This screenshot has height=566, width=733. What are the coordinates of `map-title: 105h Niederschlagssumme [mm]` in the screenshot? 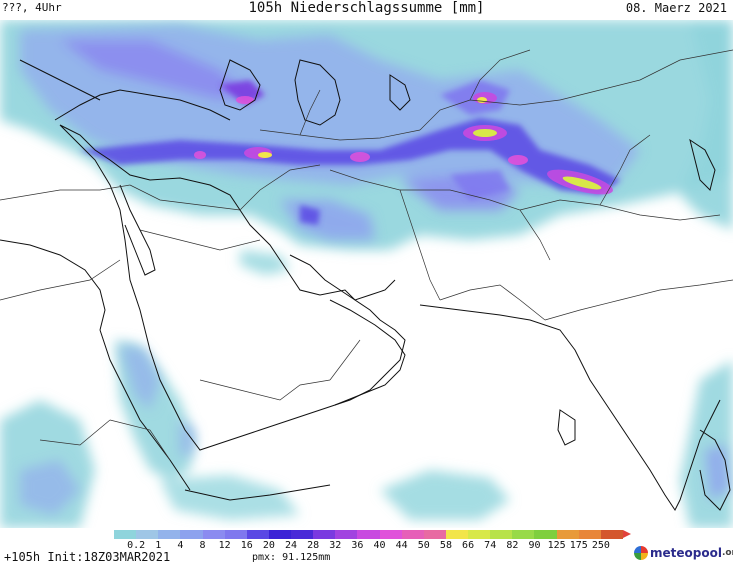 It's located at (366, 8).